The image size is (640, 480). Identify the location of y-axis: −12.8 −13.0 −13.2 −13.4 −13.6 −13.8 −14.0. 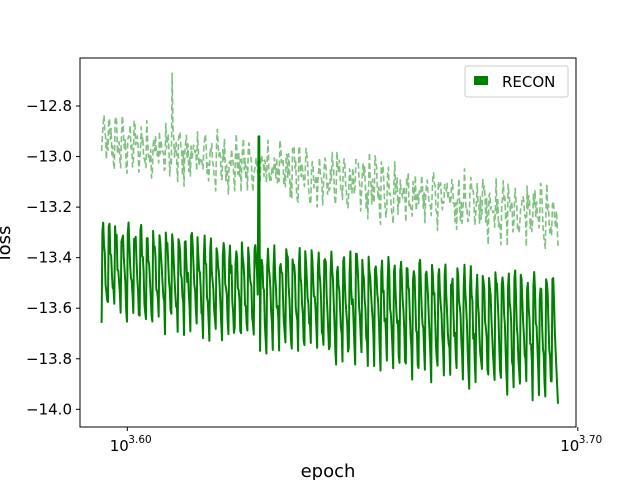
(53, 257).